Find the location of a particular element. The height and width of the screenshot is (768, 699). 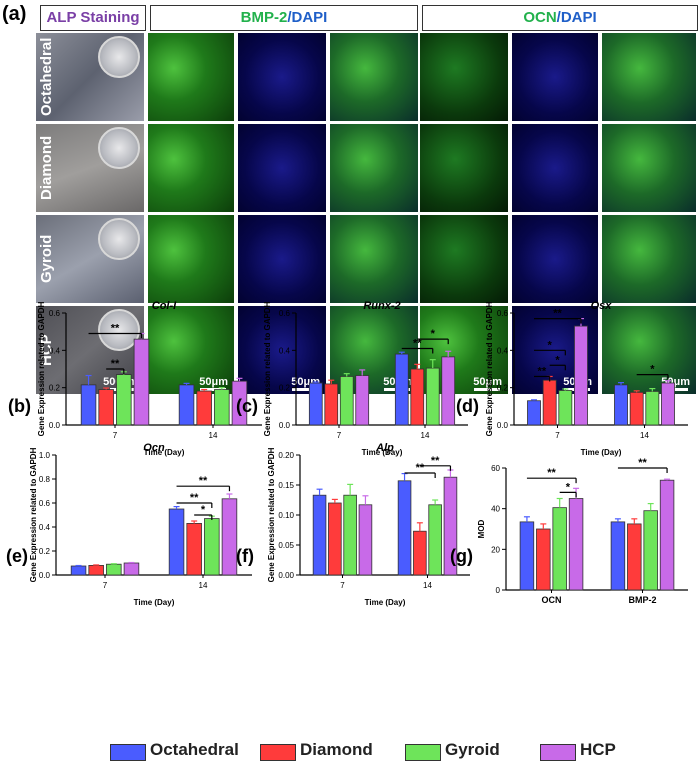

alp-header-text: ALP Staining is located at coordinates (93, 17).